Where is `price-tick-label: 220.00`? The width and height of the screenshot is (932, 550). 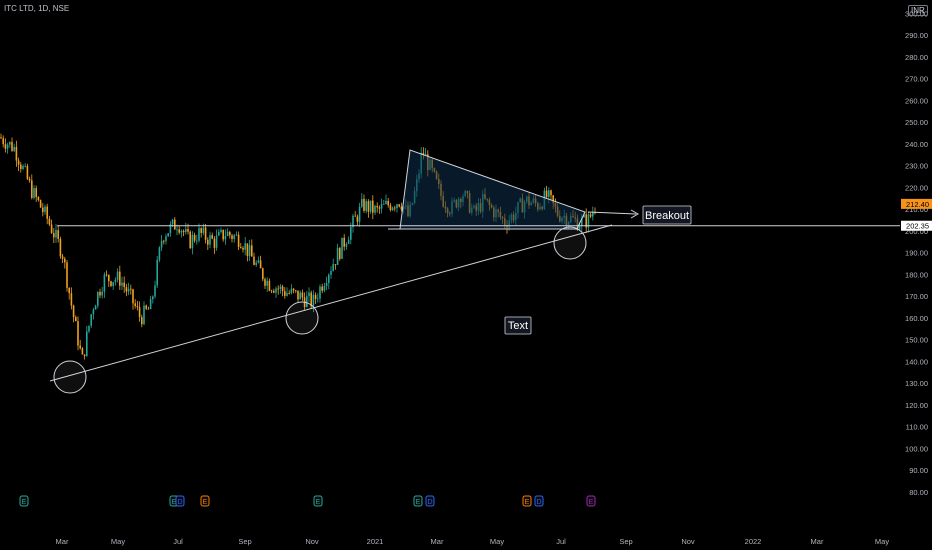
price-tick-label: 220.00 is located at coordinates (916, 187).